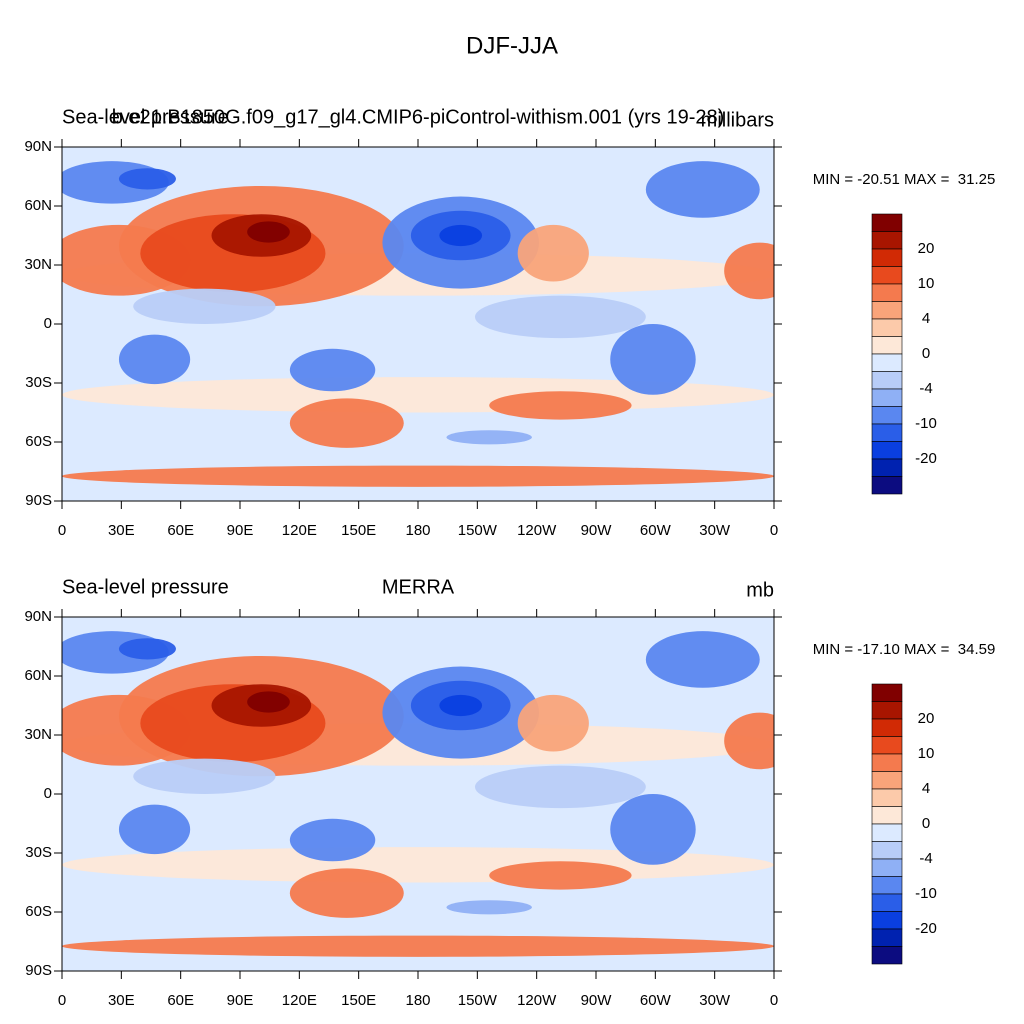 The width and height of the screenshot is (1024, 1024). I want to click on y-tick-label: 90S, so click(38, 500).